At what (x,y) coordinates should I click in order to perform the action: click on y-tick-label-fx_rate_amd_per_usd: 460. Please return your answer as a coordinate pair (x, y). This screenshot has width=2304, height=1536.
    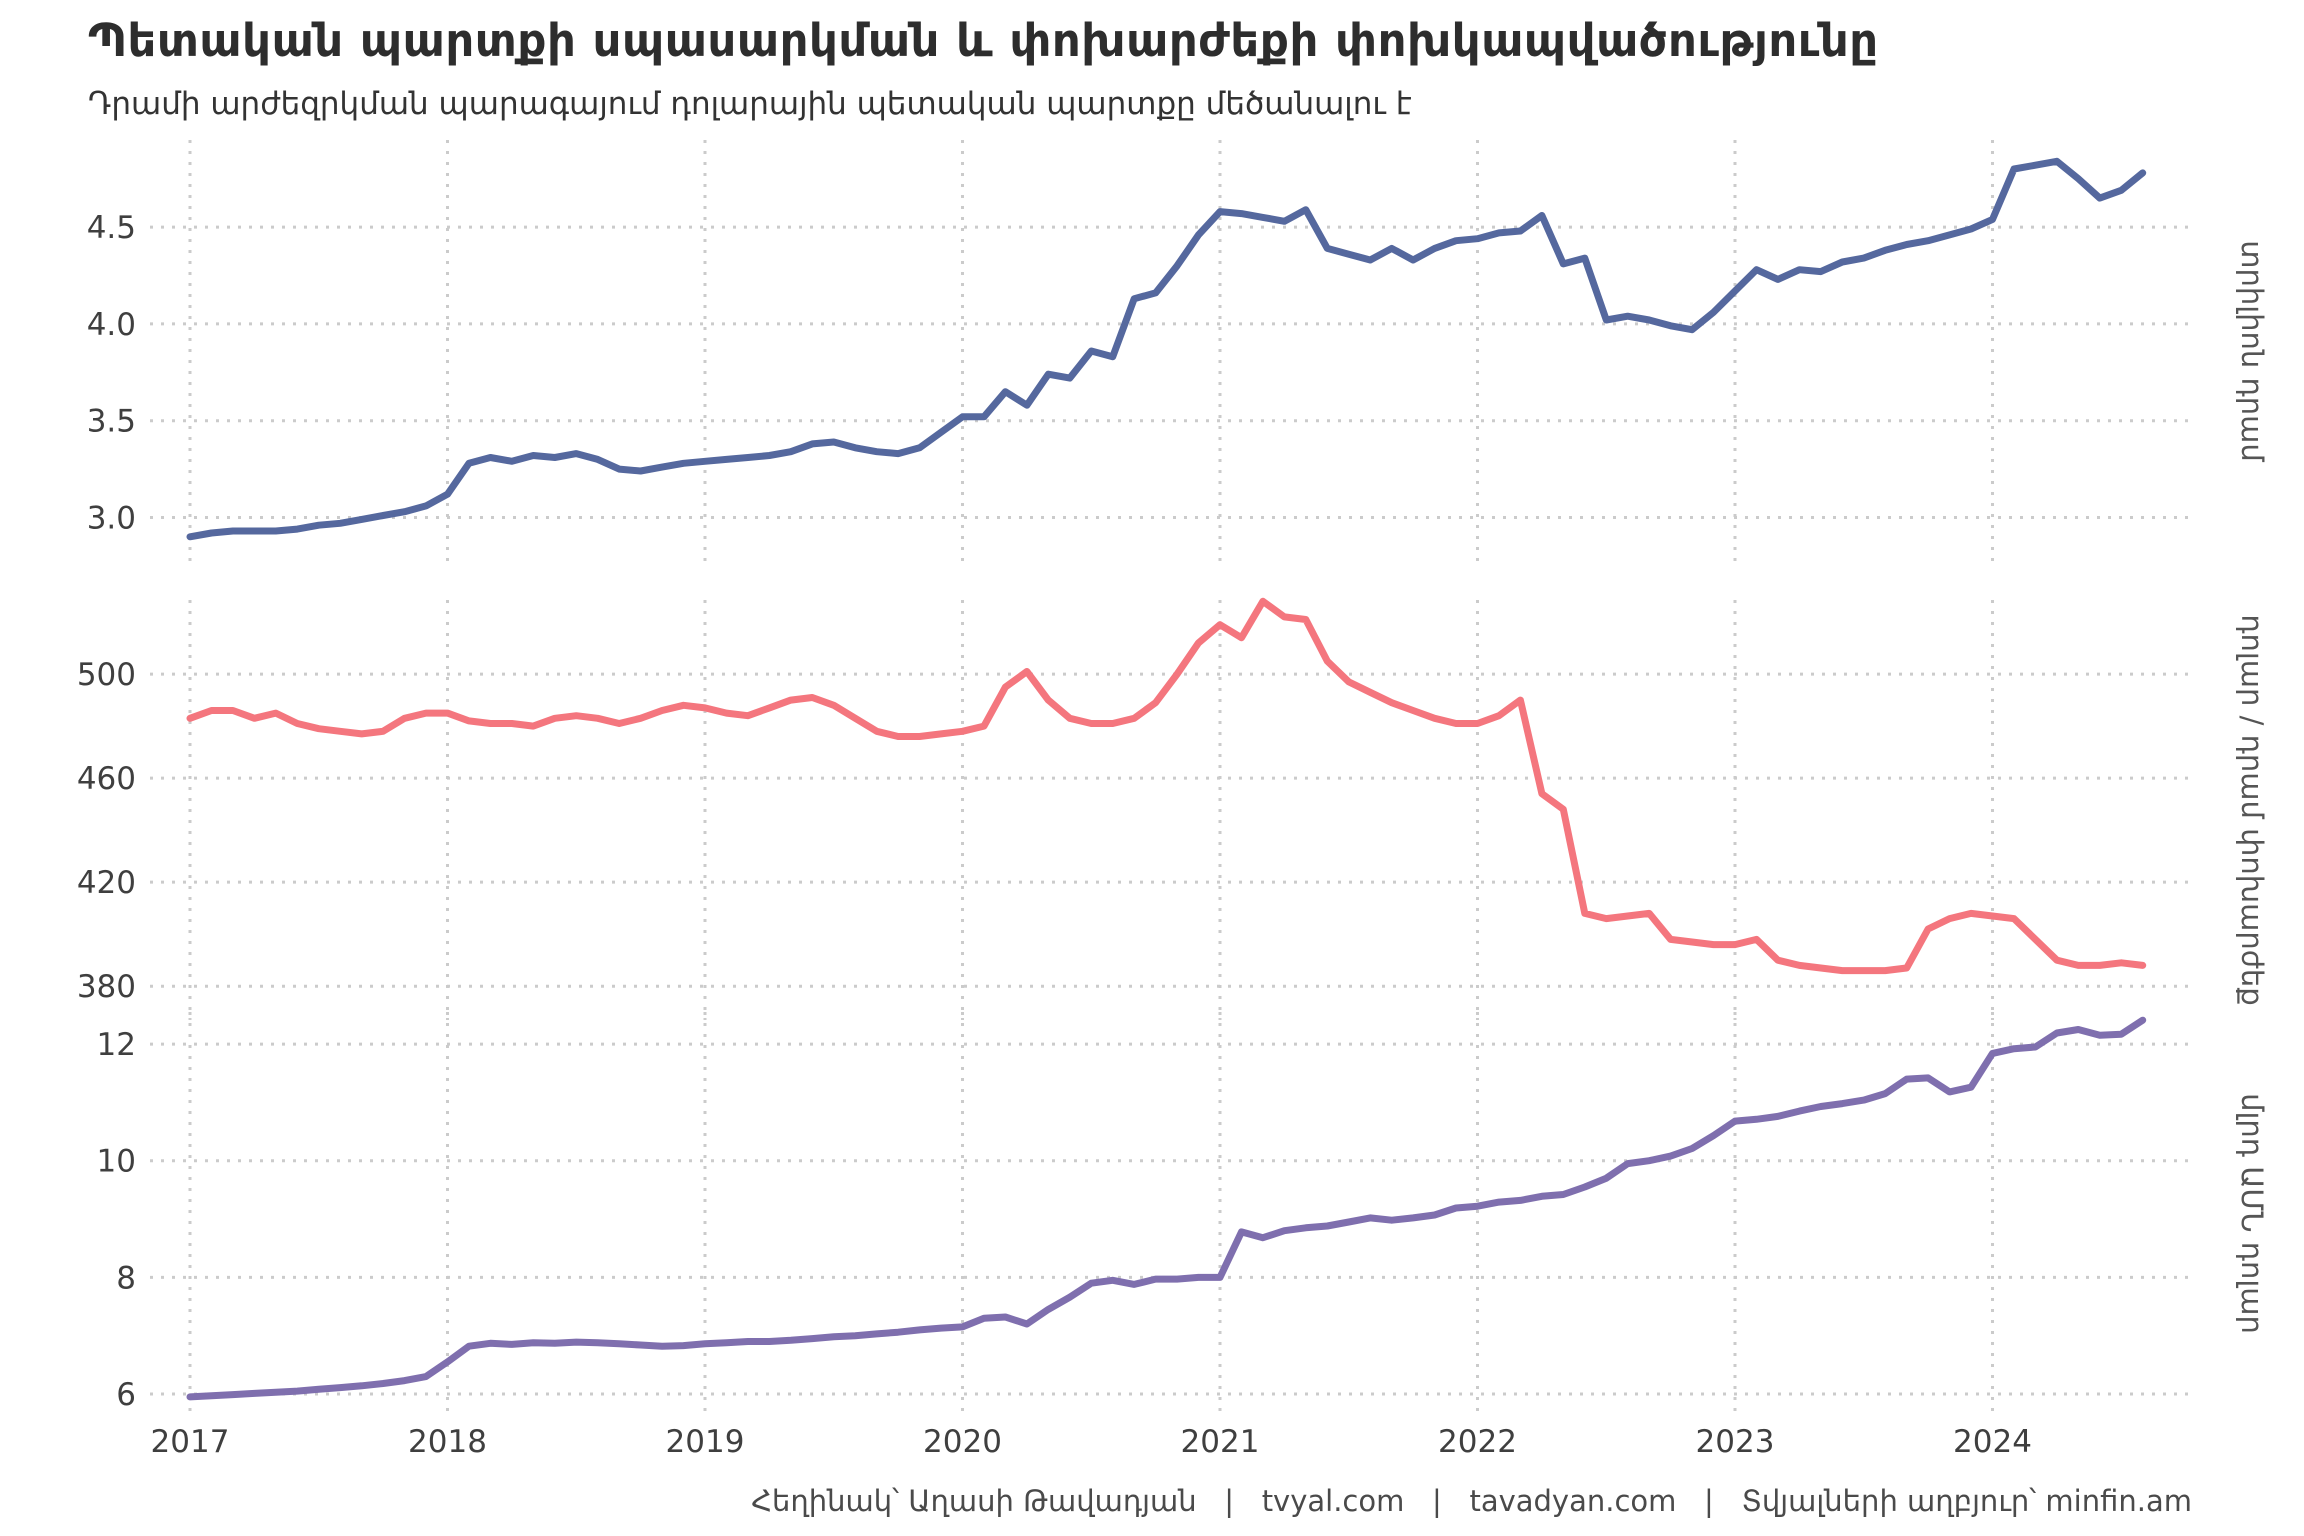
    Looking at the image, I should click on (106, 779).